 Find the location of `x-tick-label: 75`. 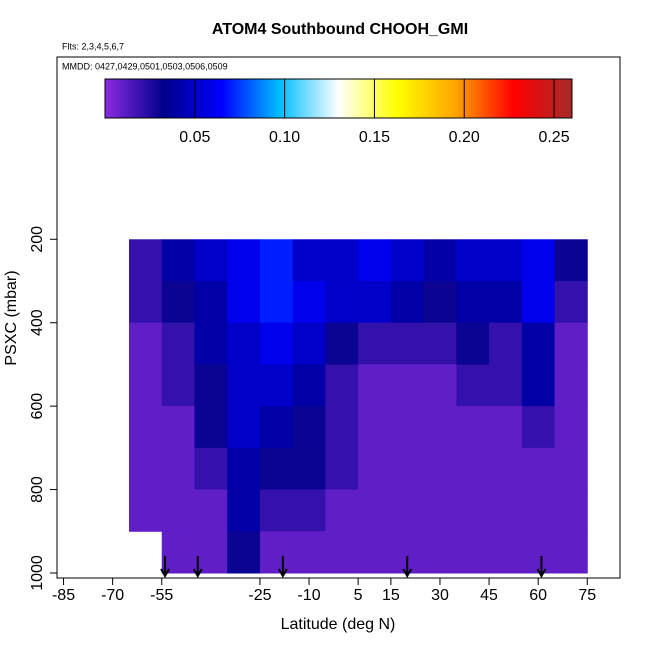

x-tick-label: 75 is located at coordinates (587, 595).